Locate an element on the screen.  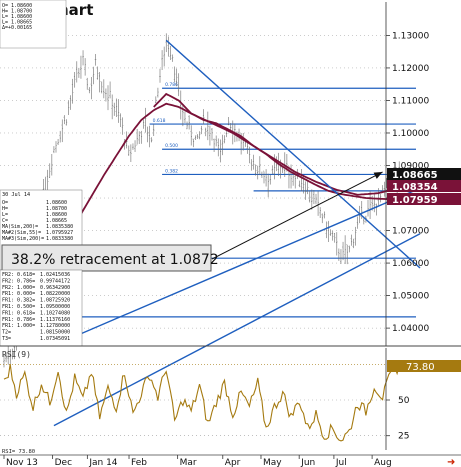
fib-box-value: 1.08725920 is located at coordinates (55, 301).